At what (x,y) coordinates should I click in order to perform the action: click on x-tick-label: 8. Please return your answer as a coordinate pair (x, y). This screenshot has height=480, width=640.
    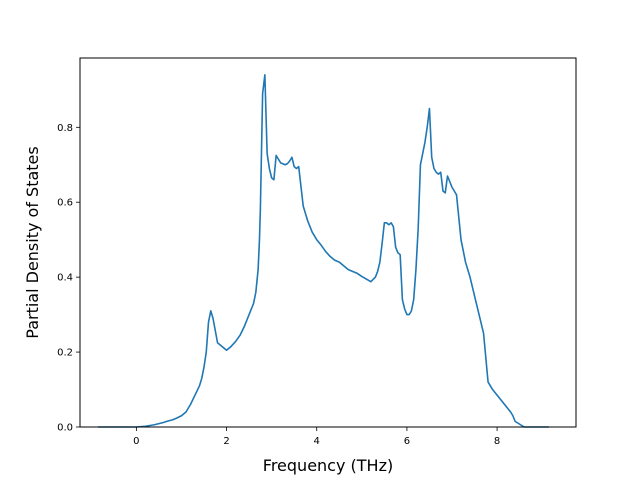
    Looking at the image, I should click on (497, 441).